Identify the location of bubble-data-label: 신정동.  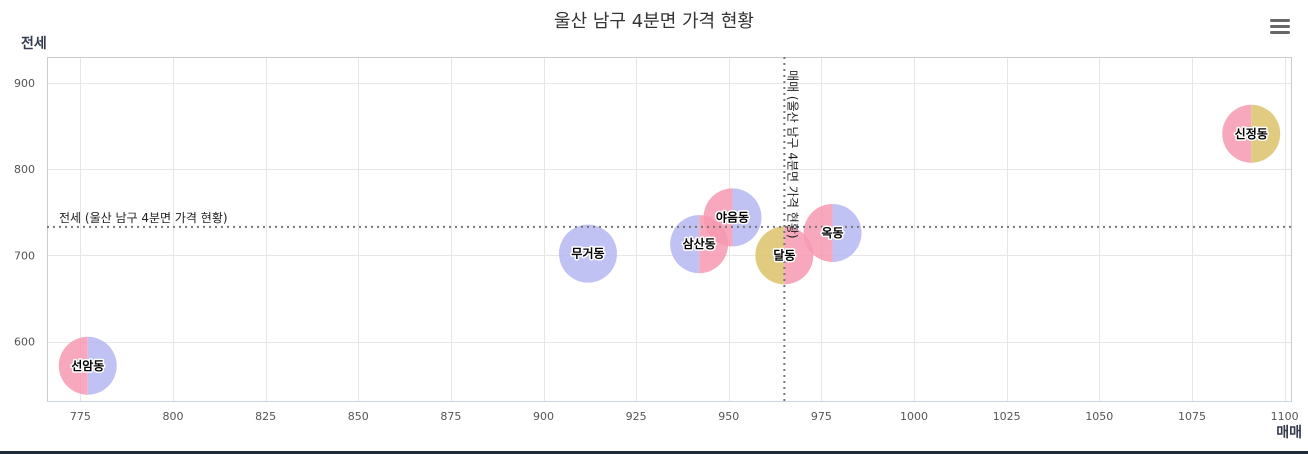
(1251, 133).